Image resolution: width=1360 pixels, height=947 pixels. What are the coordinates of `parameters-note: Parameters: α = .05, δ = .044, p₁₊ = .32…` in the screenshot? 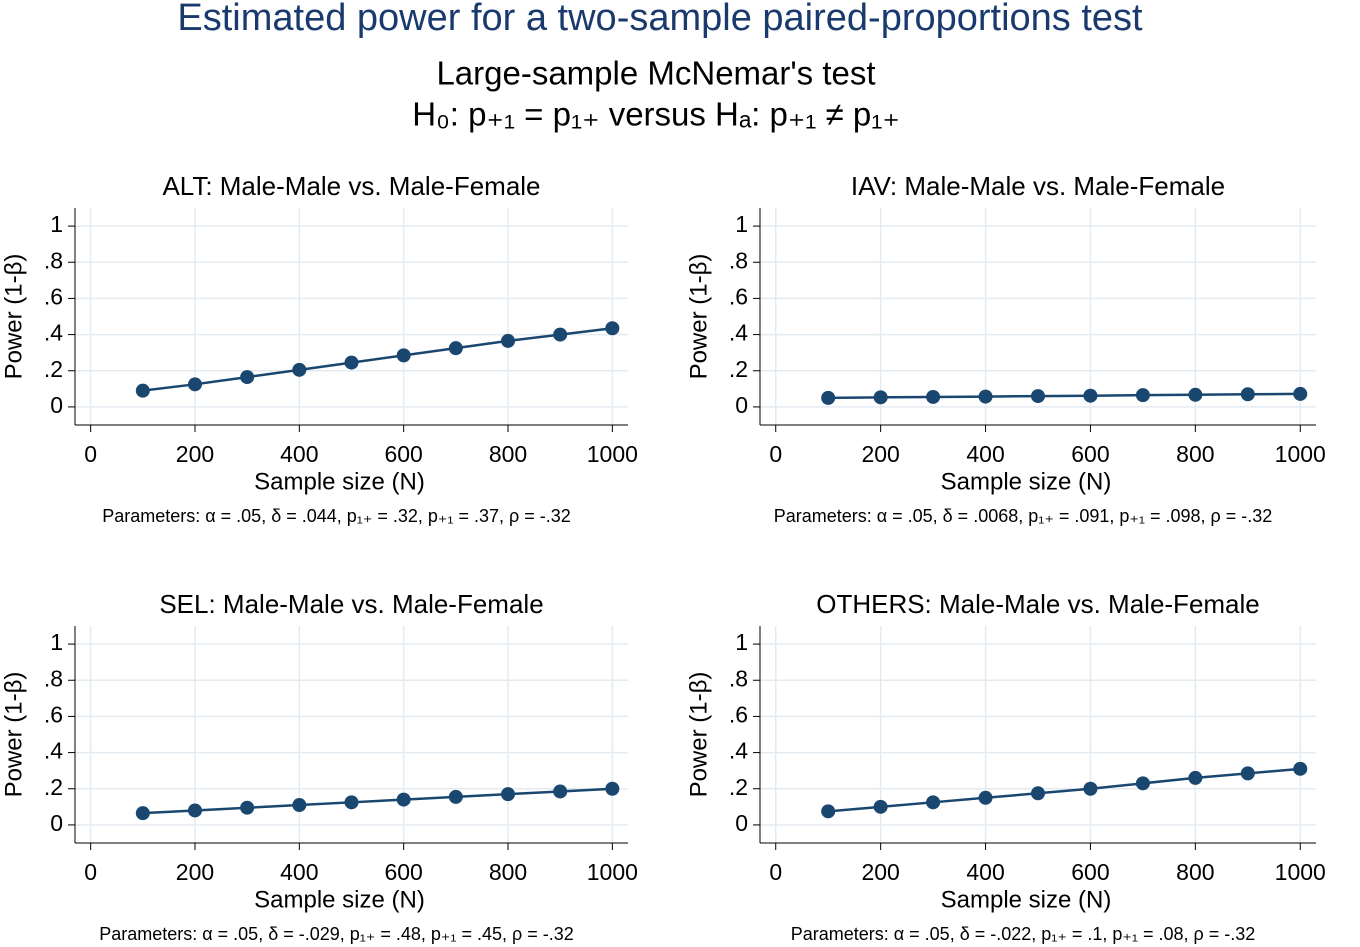 It's located at (336, 516).